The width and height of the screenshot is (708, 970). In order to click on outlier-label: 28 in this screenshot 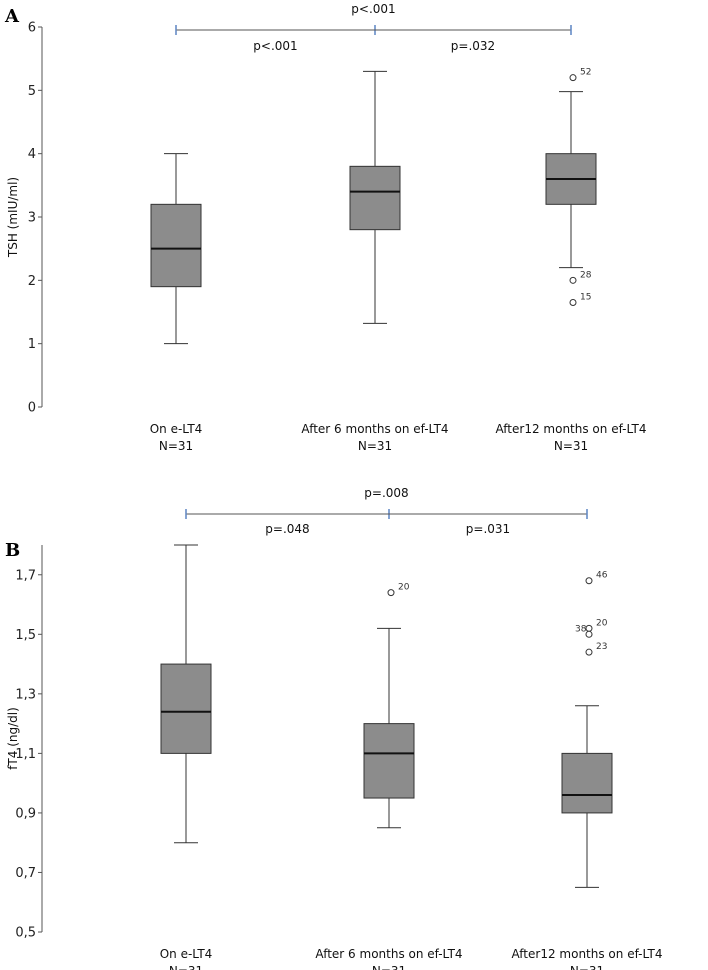, I will do `click(586, 275)`.